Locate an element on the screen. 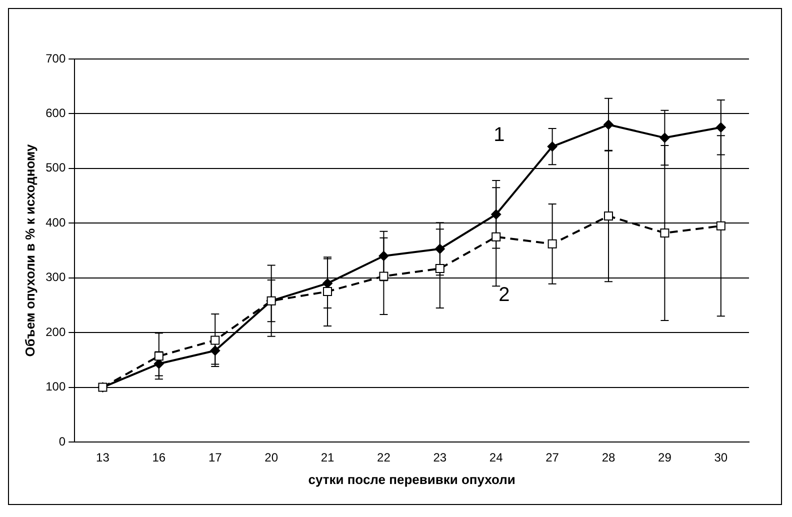  text: 2 is located at coordinates (504, 295).